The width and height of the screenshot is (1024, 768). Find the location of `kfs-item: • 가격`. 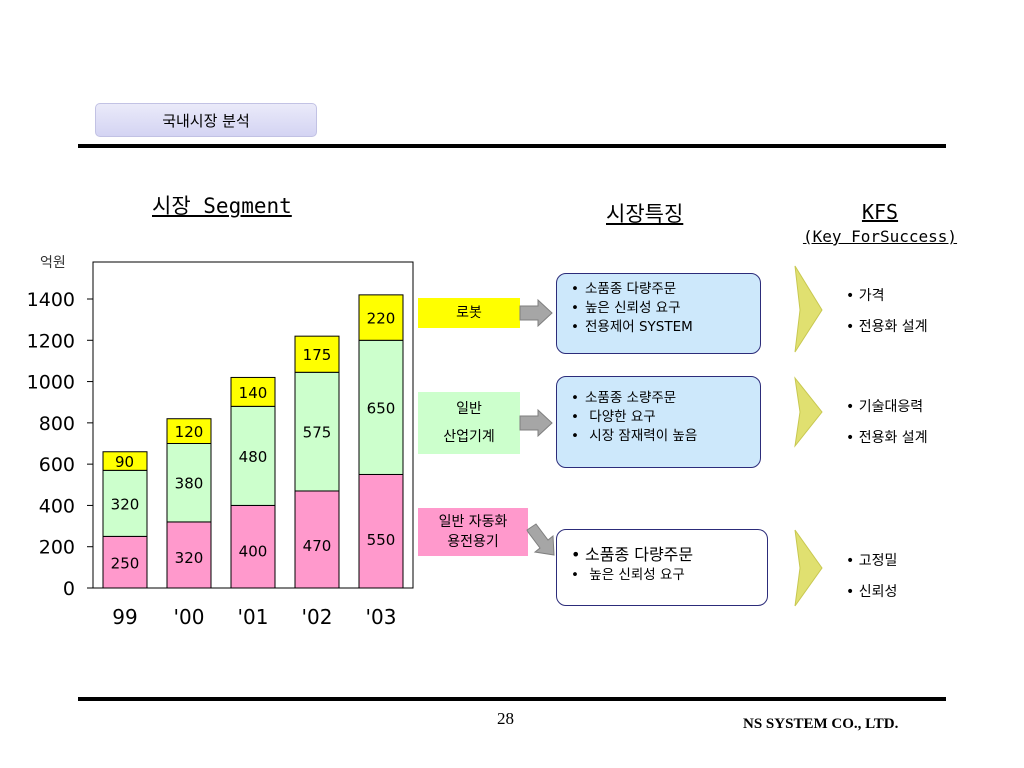

kfs-item: • 가격 is located at coordinates (865, 296).